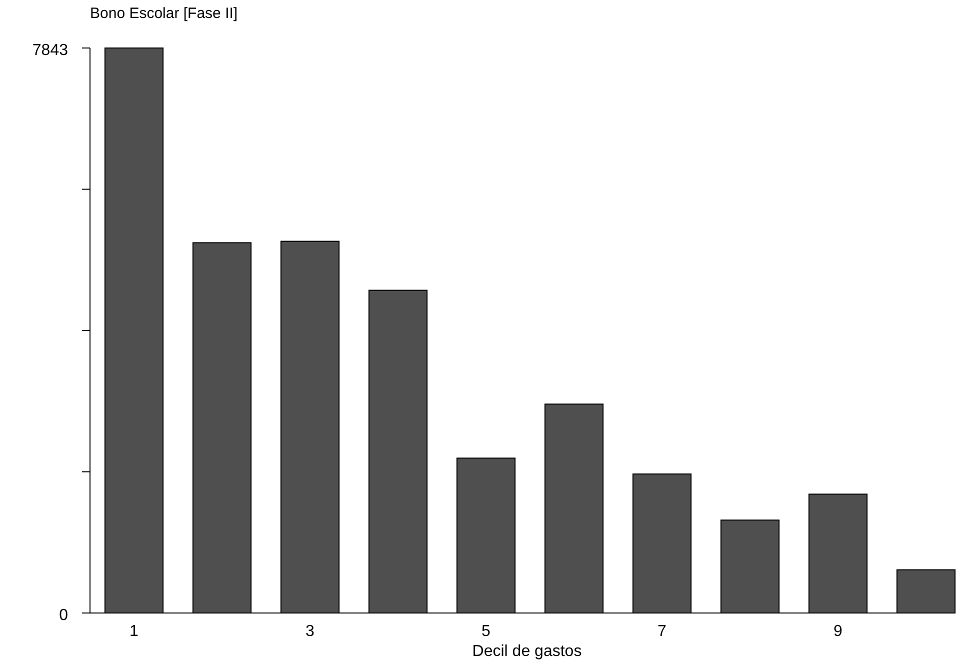  I want to click on x-axis-title: Decil de gastos, so click(527, 651).